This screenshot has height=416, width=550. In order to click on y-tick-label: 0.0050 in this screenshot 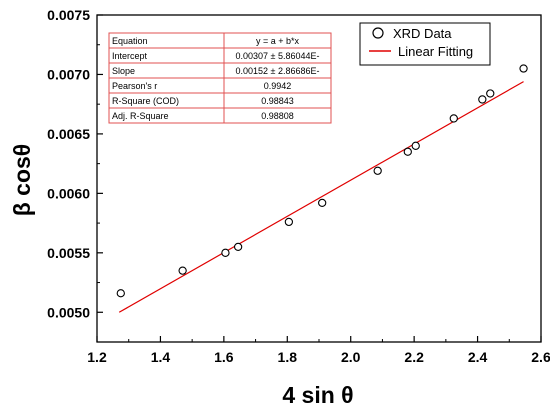, I will do `click(68, 312)`.